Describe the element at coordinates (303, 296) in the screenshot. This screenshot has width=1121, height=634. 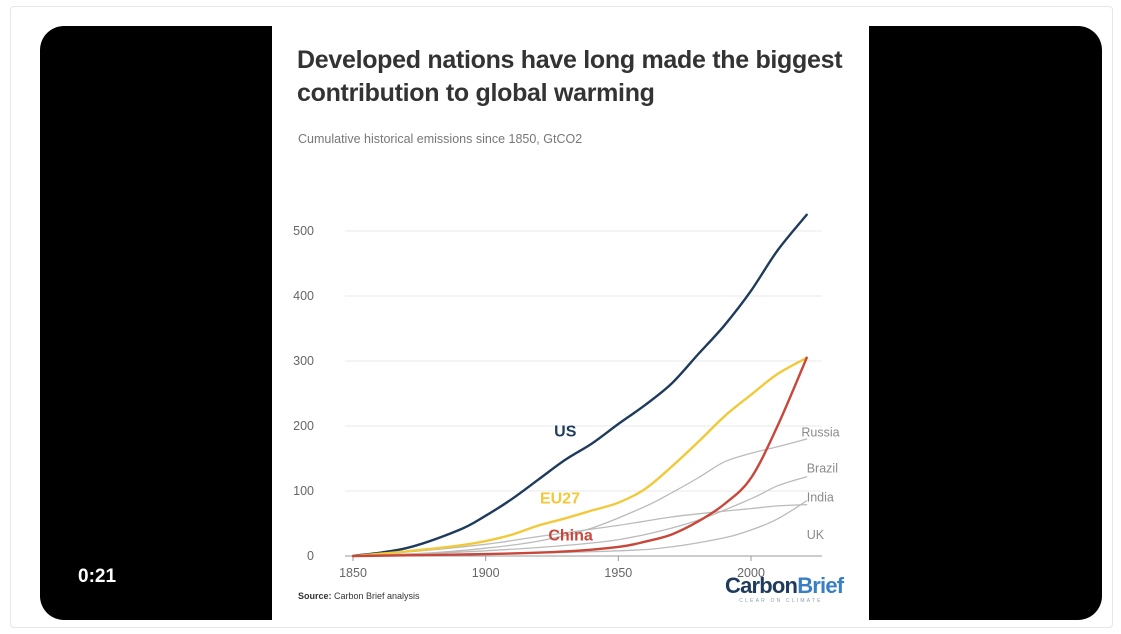
I see `y-tick-label-400: 400` at that location.